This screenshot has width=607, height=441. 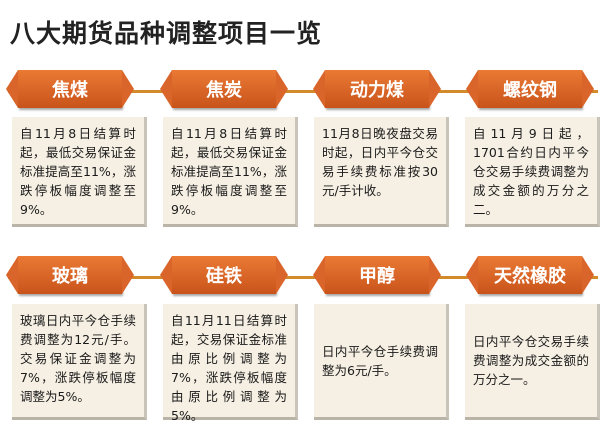 I want to click on item-text-rebar: 自11月9日起，1701合约日内平今仓交易手续费调整为成交金额的万分之二。, so click(x=531, y=171).